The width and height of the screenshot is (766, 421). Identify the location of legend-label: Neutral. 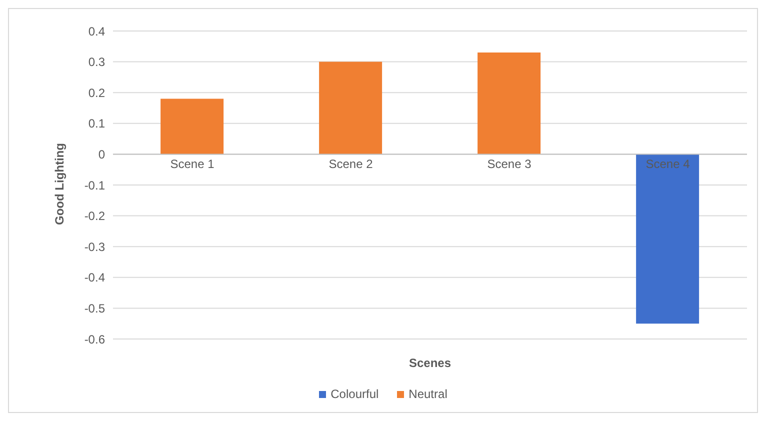
(428, 394).